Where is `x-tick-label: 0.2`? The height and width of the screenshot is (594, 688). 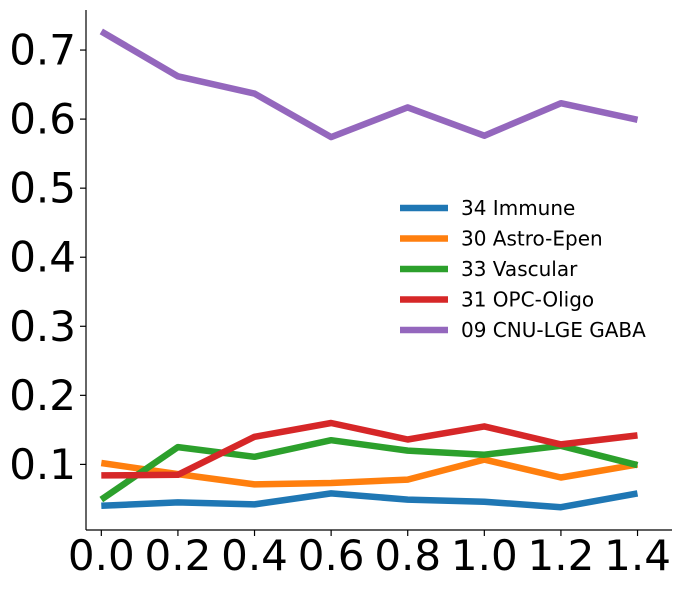
x-tick-label: 0.2 is located at coordinates (178, 555).